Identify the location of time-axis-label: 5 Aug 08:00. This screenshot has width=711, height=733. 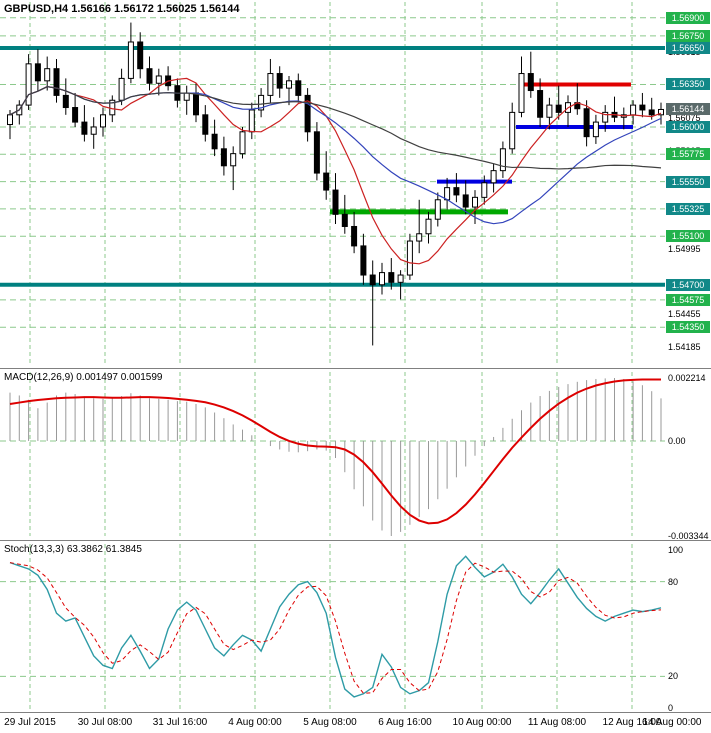
(330, 722).